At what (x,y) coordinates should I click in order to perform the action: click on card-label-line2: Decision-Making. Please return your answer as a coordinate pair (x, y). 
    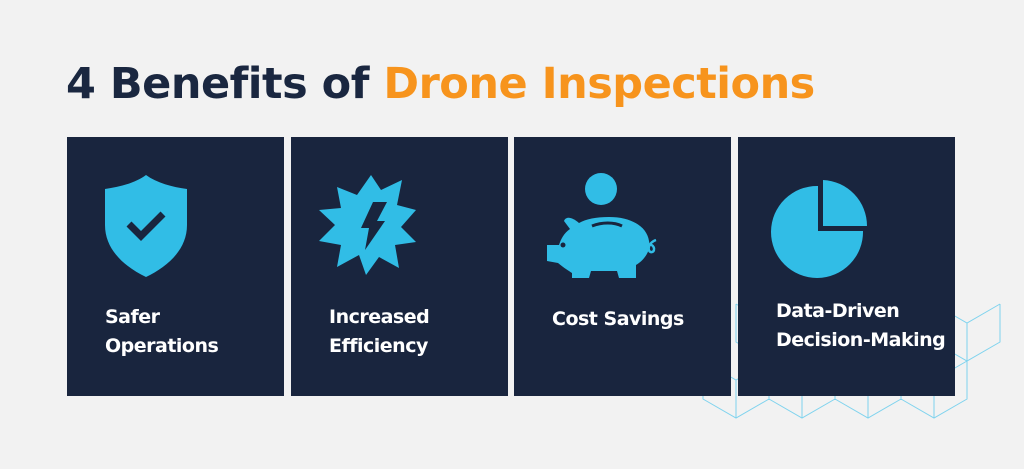
    Looking at the image, I should click on (861, 340).